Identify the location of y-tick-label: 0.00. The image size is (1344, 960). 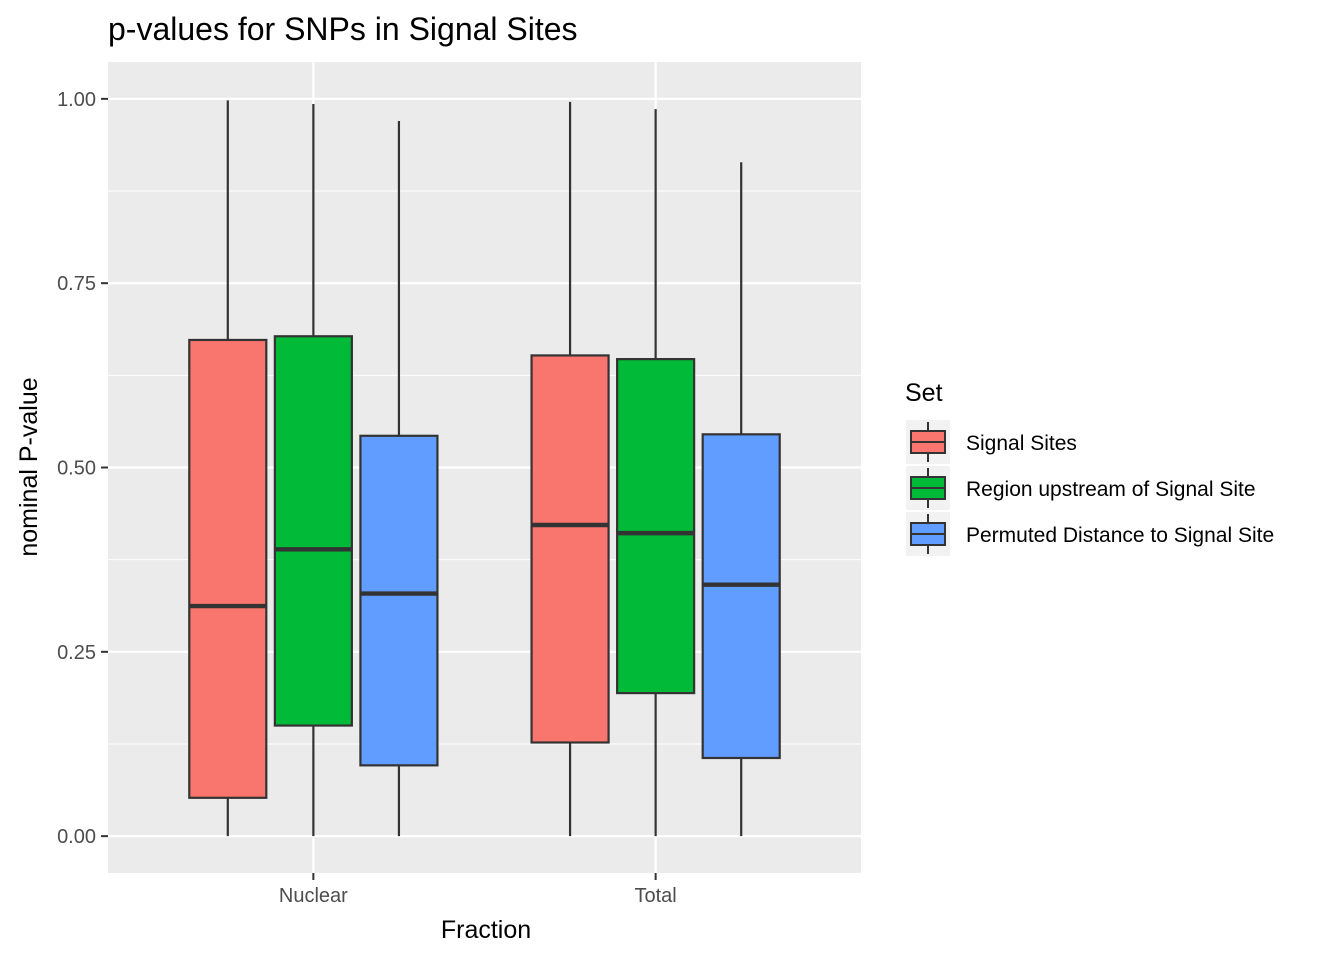
(76, 837).